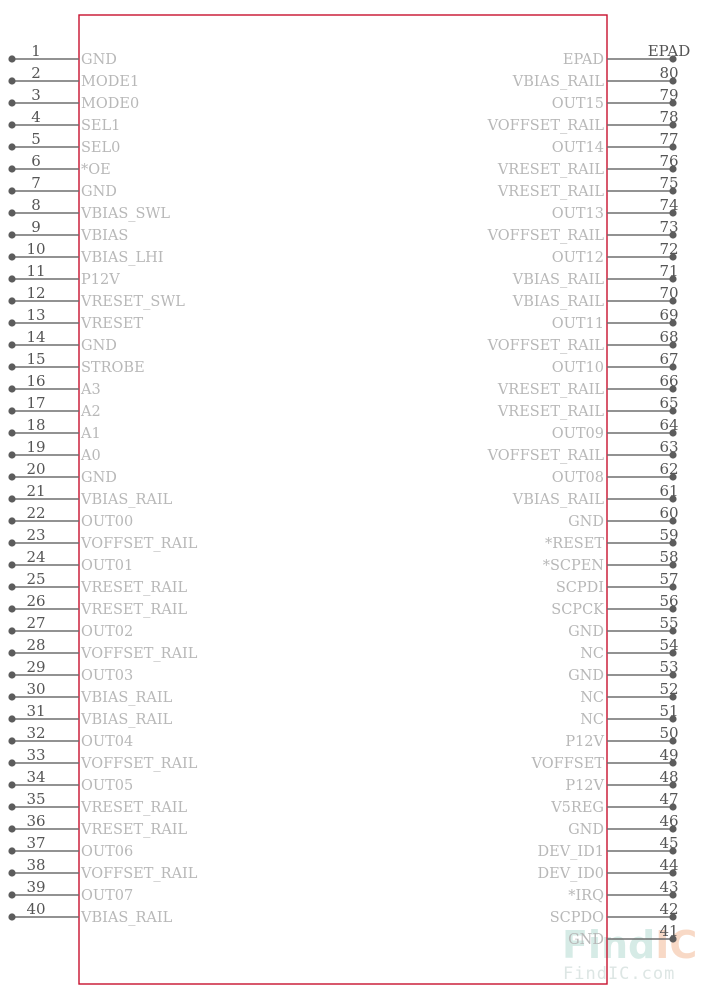 The image size is (705, 1000). What do you see at coordinates (621, 737) in the screenshot?
I see `pin-50: 50 P12V` at bounding box center [621, 737].